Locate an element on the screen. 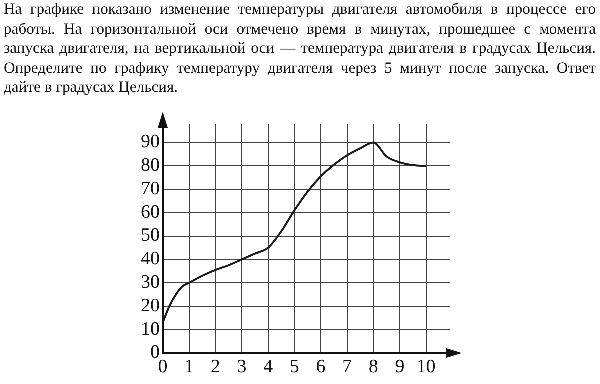 Image resolution: width=600 pixels, height=384 pixels. x-tick-label: 3 is located at coordinates (242, 367).